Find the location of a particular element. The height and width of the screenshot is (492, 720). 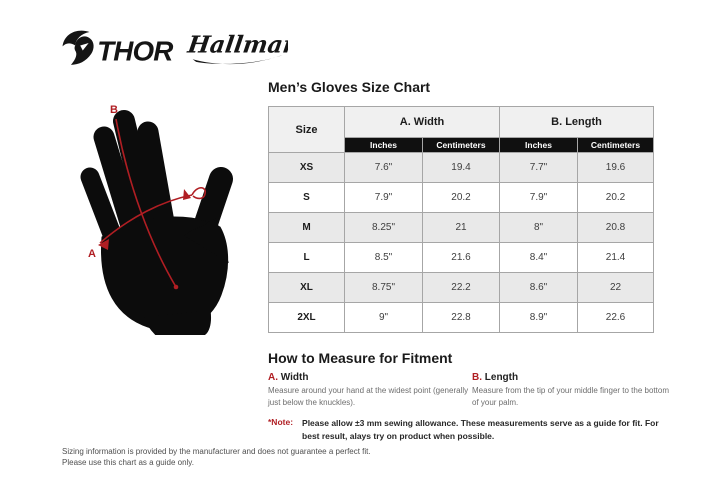

width-inches: 9" is located at coordinates (383, 317).